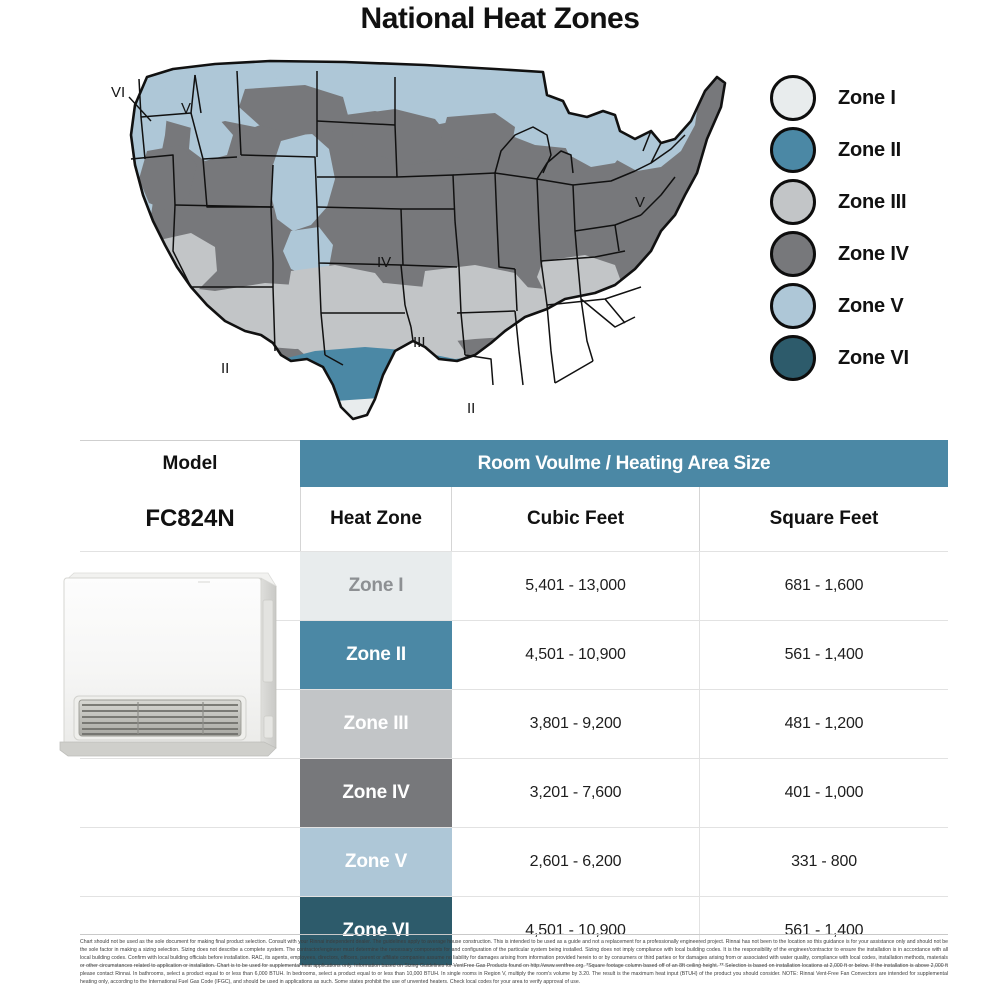  I want to click on row-square-feet: 681 - 1,600, so click(824, 585).